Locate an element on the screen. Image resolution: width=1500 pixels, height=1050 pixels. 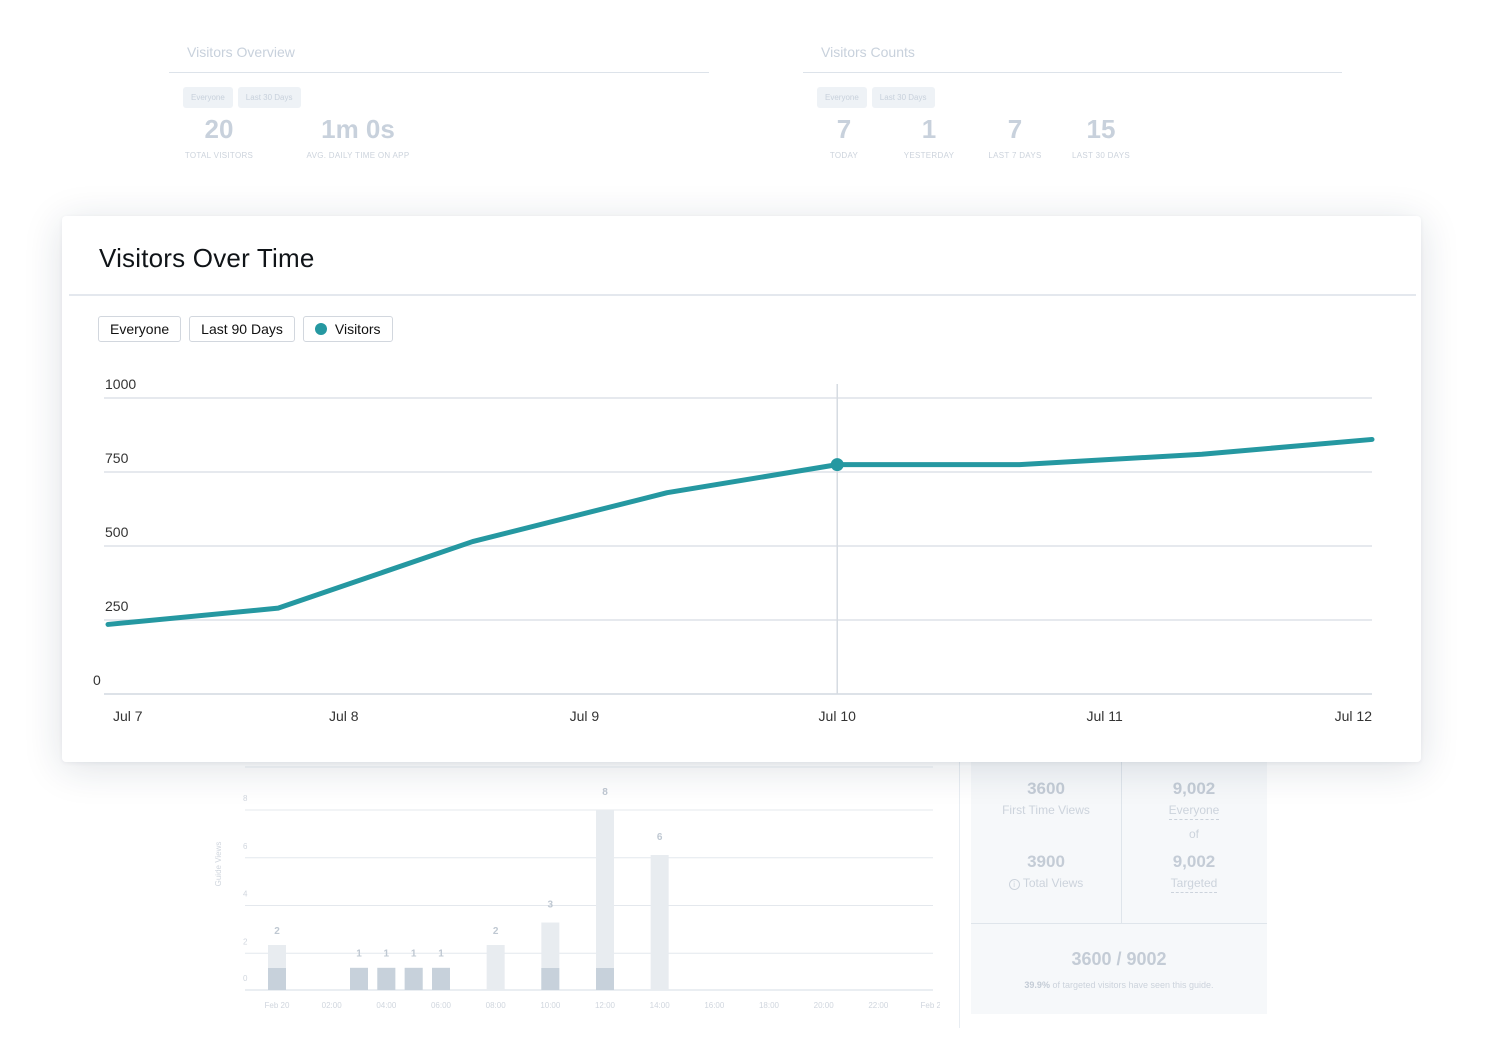
x-tick-label: 06:00 is located at coordinates (441, 1005).